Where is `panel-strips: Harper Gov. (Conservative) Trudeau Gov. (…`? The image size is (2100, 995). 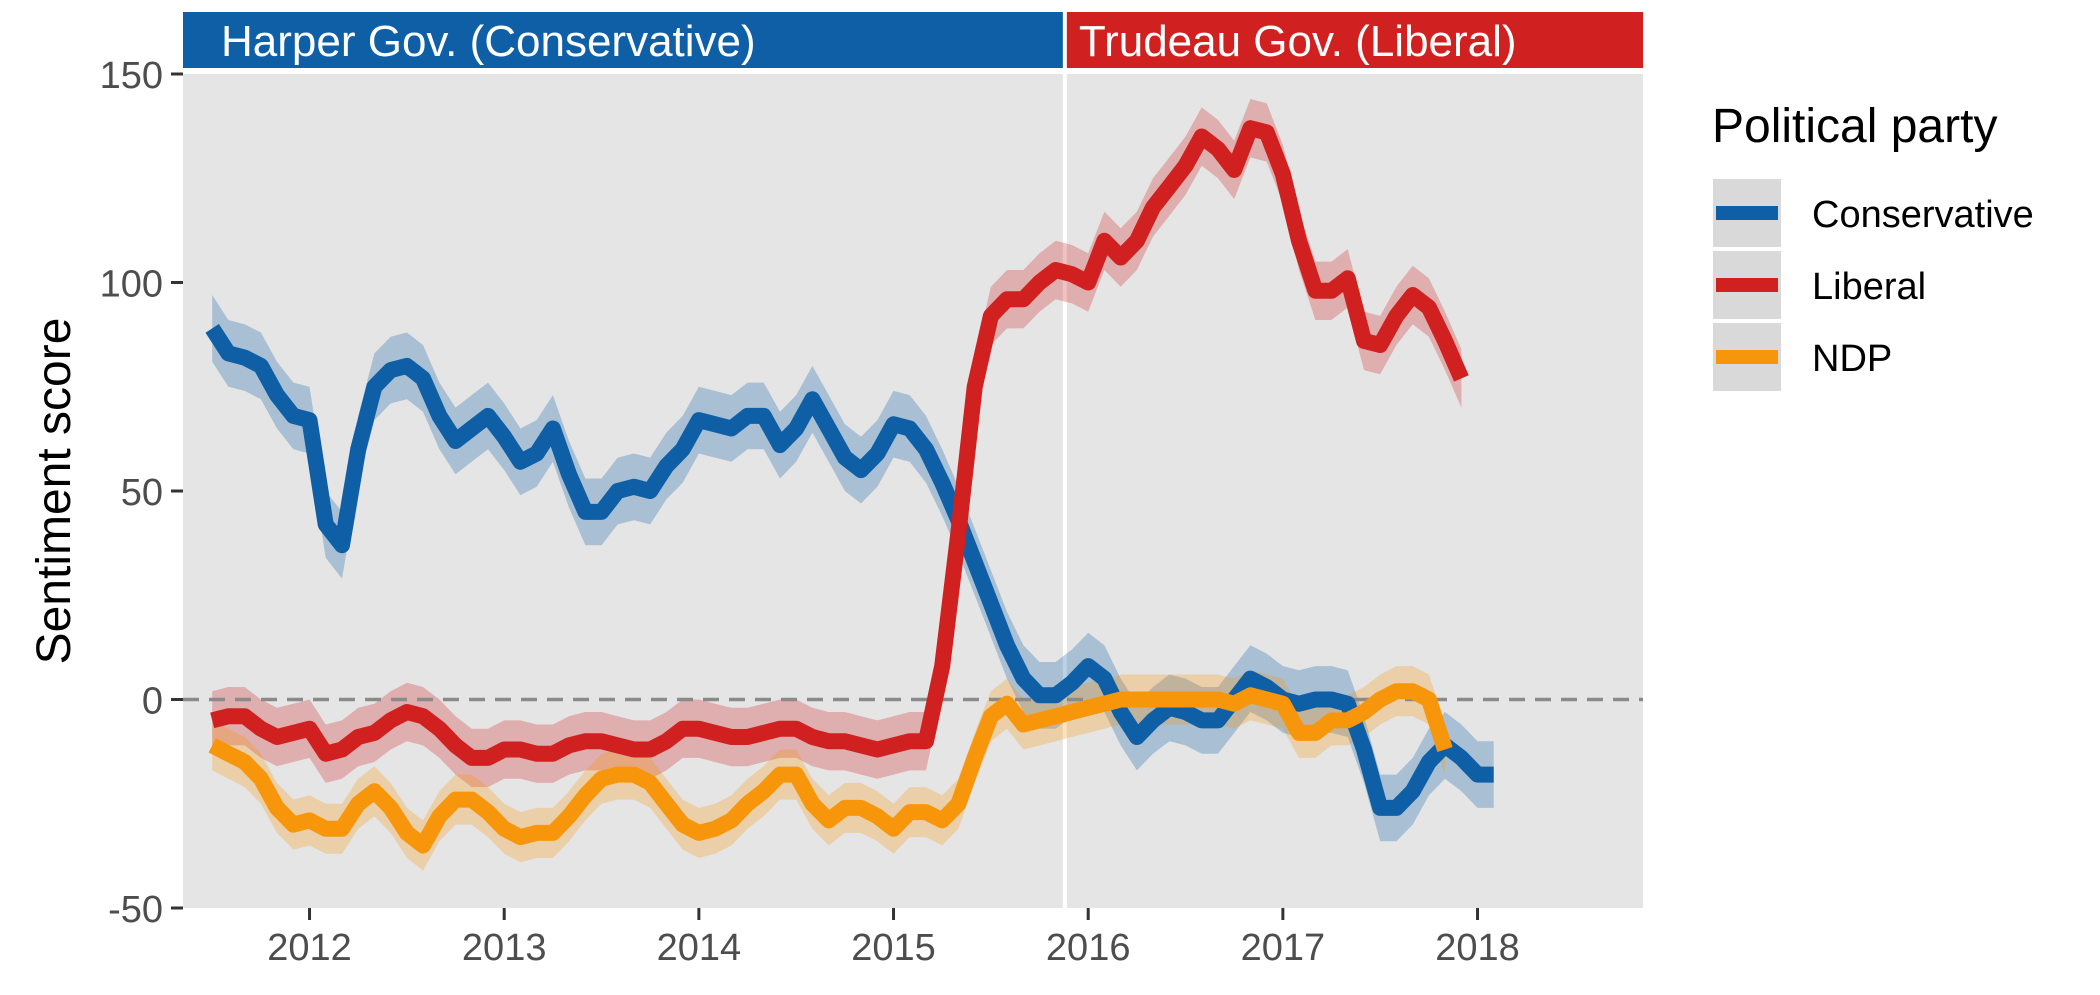
panel-strips: Harper Gov. (Conservative) Trudeau Gov. (… is located at coordinates (913, 40).